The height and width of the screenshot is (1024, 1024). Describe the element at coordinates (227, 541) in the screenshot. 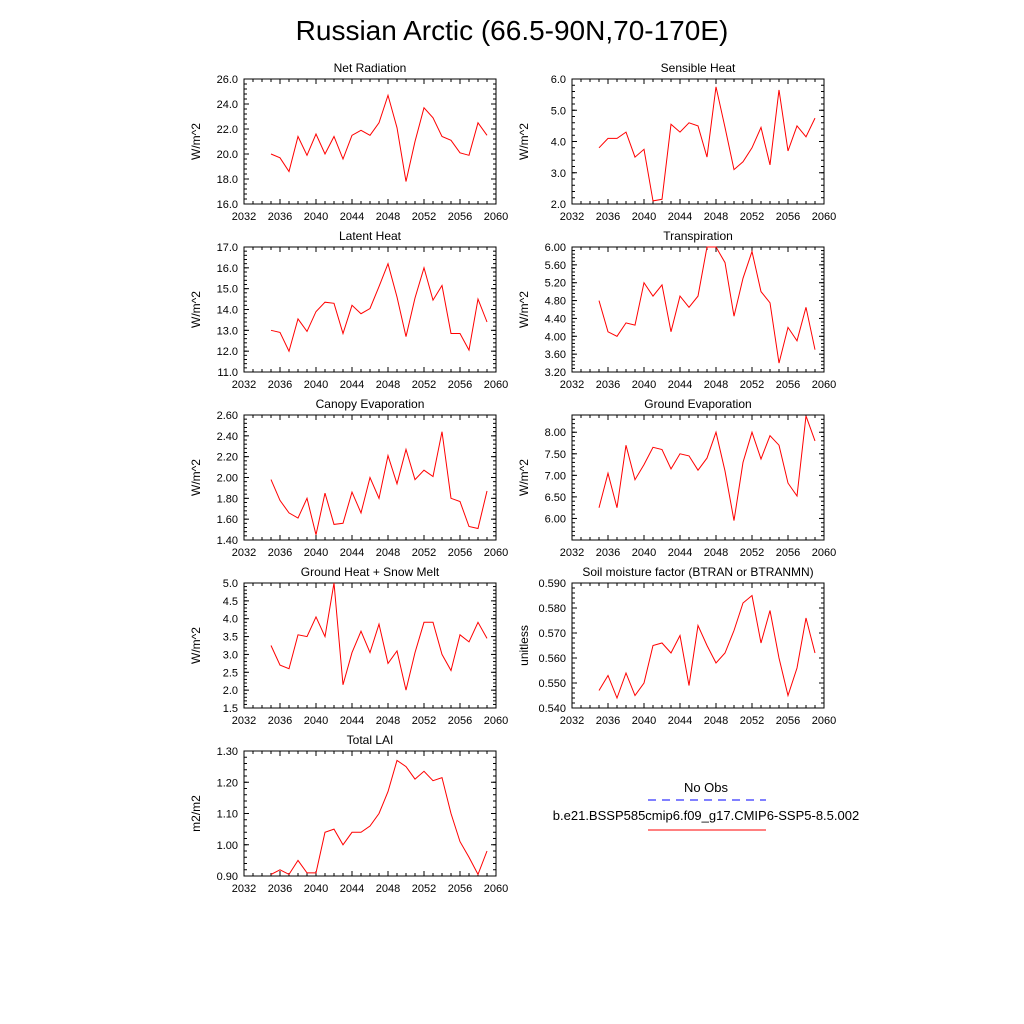

I see `y-tick-label: 1.40` at that location.